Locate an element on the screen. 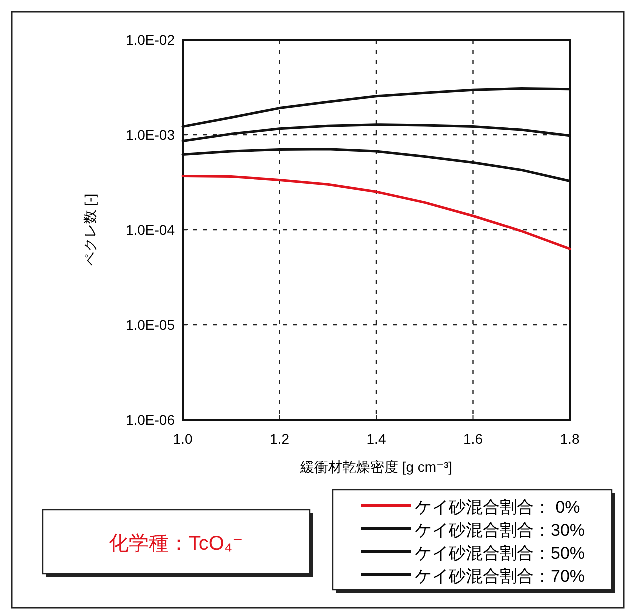  y-tick-label: 1.0E-05 is located at coordinates (151, 325).